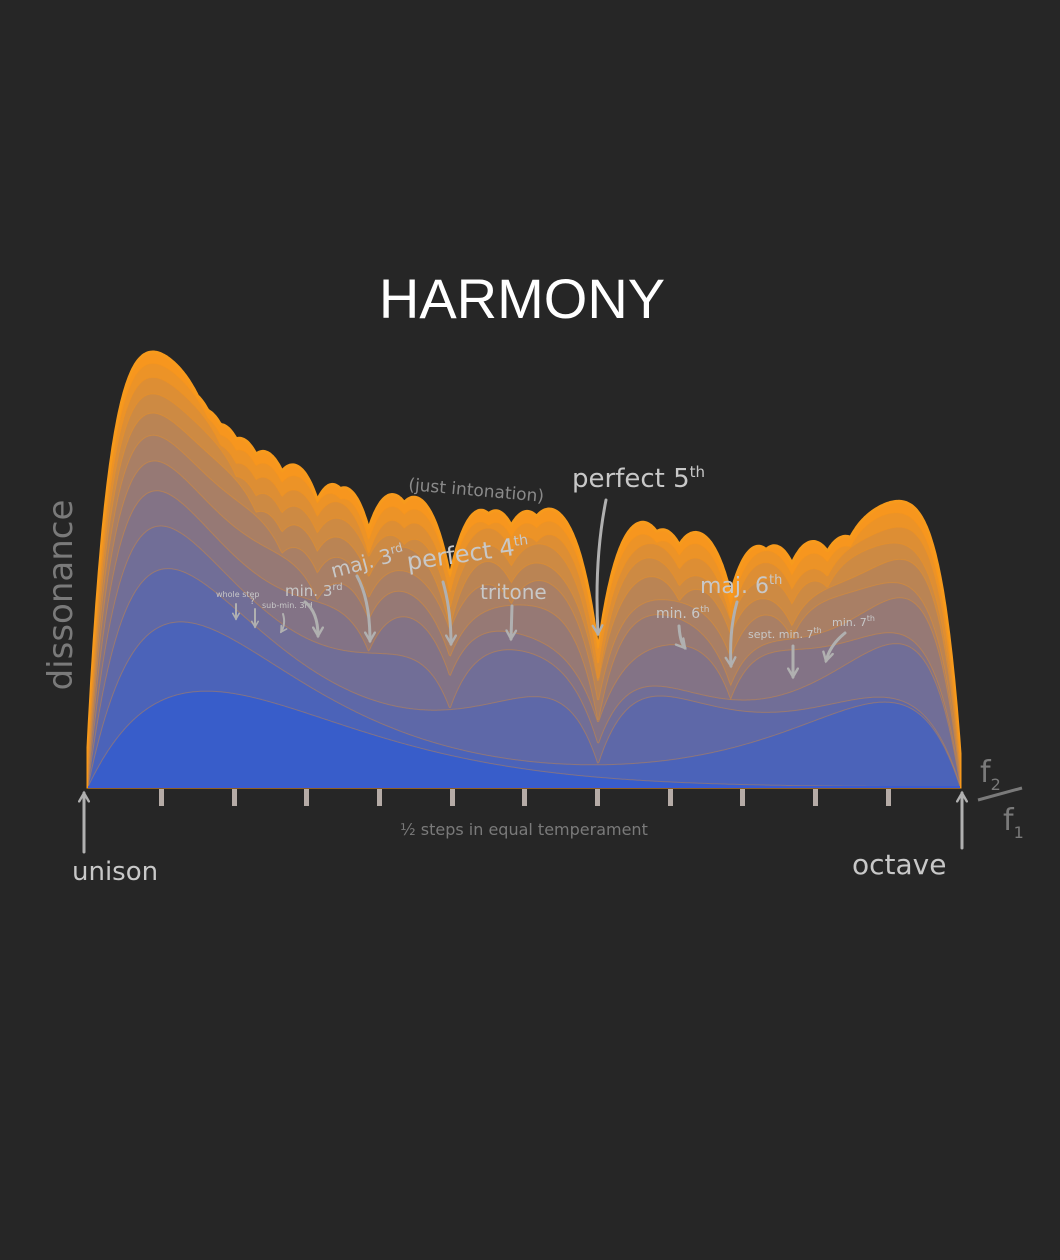 This screenshot has height=1260, width=1060. Describe the element at coordinates (631, 479) in the screenshot. I see `text: perfect 5` at that location.